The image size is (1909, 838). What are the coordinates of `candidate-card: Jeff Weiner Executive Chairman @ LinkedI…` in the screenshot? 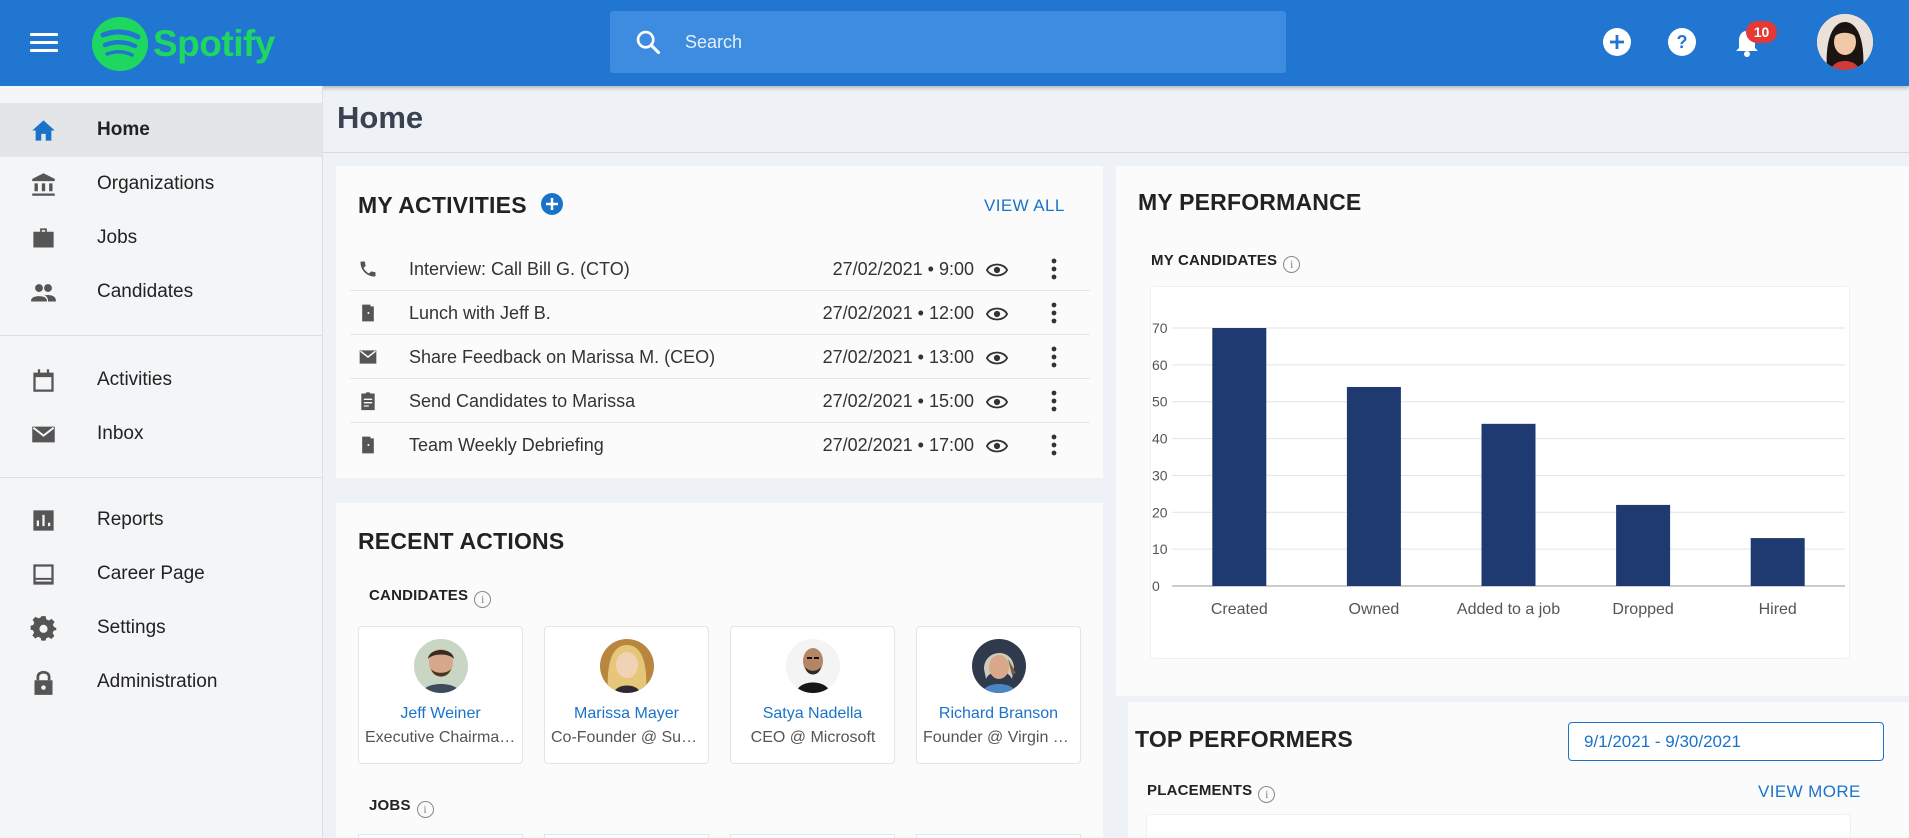 It's located at (440, 695).